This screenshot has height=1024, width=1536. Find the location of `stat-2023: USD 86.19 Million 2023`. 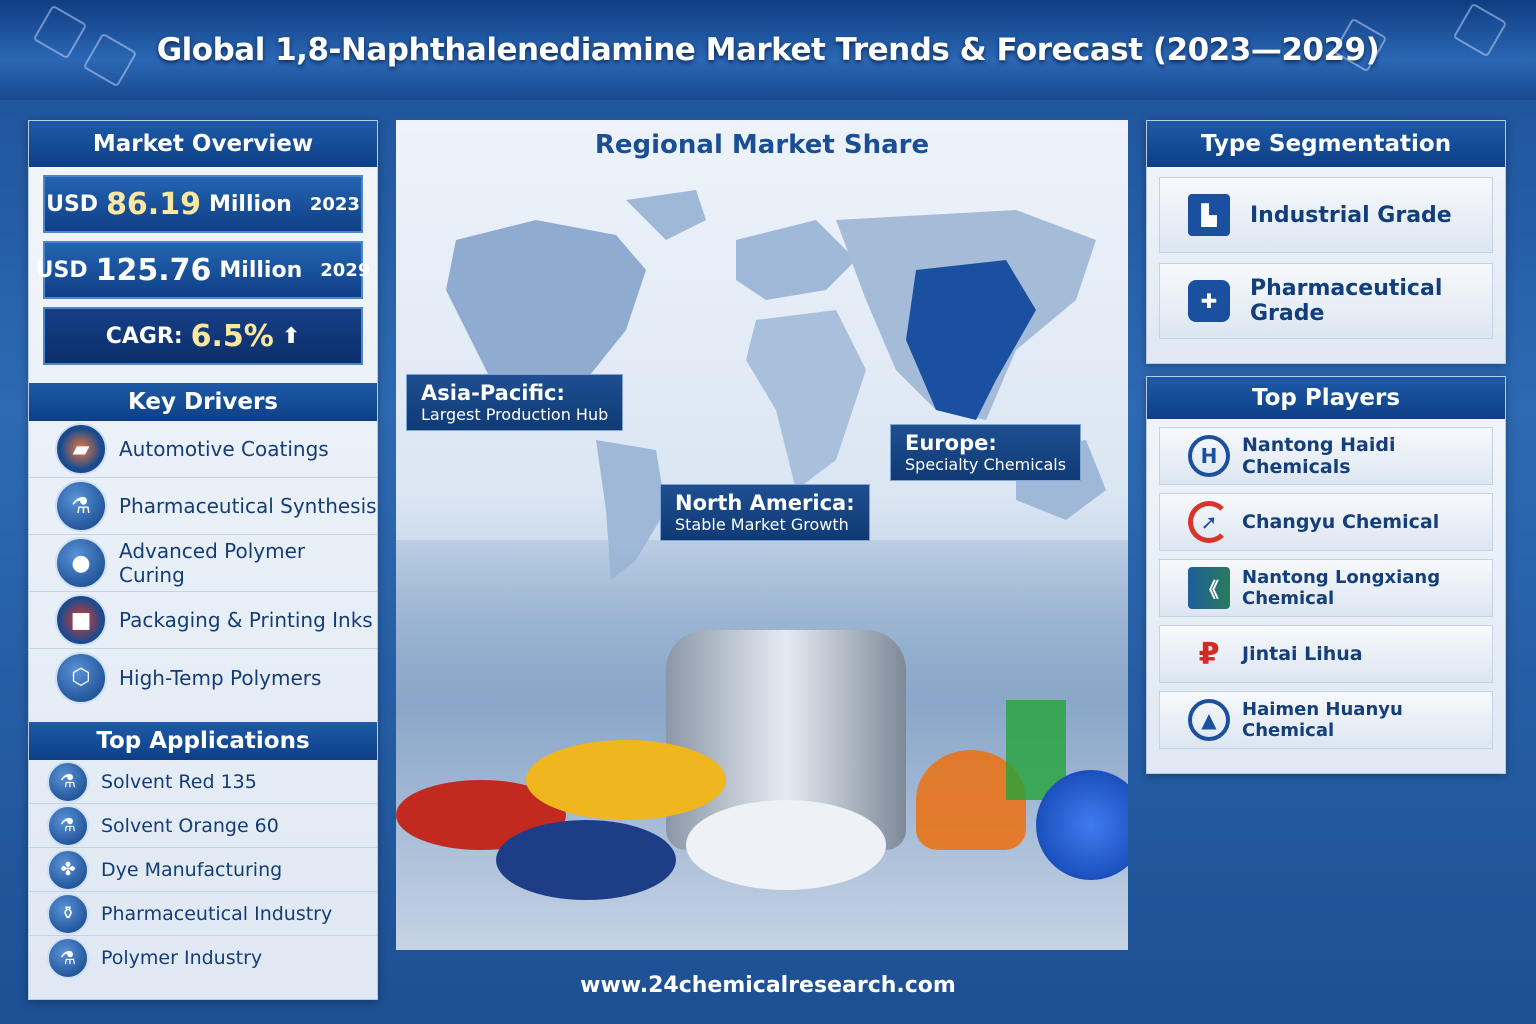

stat-2023: USD 86.19 Million 2023 is located at coordinates (203, 204).